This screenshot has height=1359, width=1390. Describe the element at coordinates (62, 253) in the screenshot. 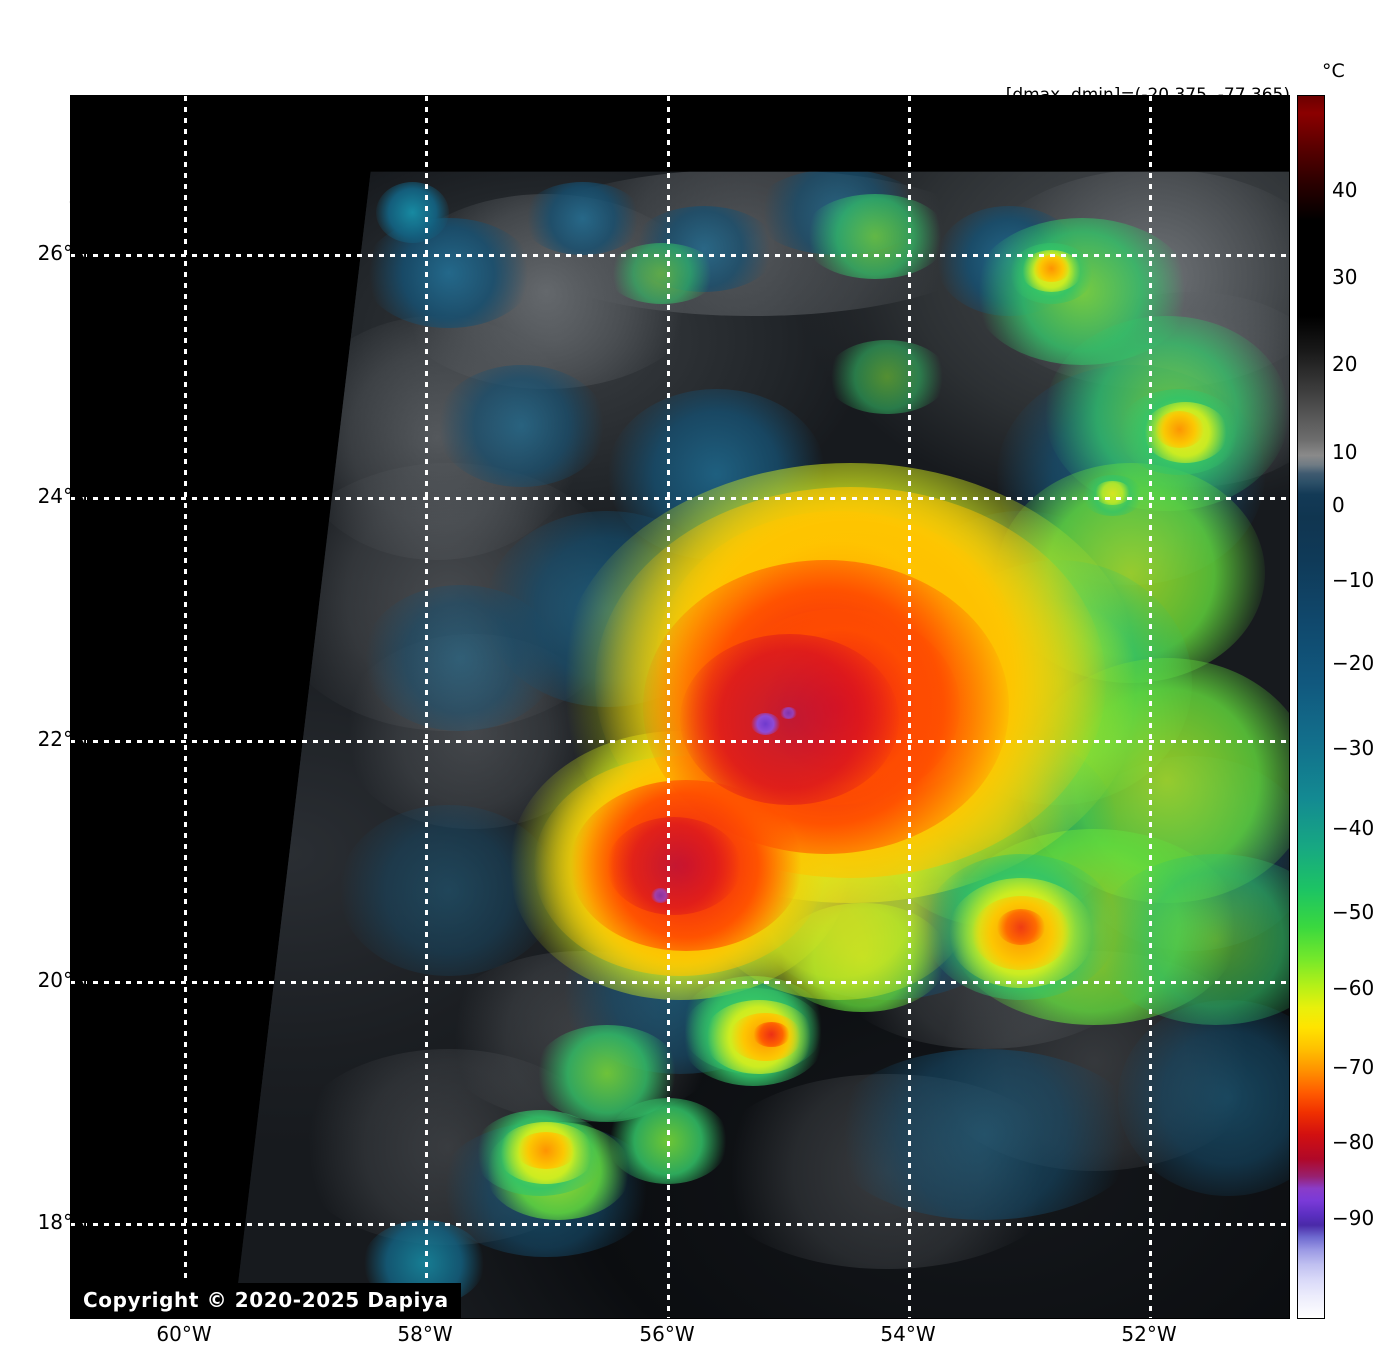

I see `lat-tick-26N: 26°N` at that location.